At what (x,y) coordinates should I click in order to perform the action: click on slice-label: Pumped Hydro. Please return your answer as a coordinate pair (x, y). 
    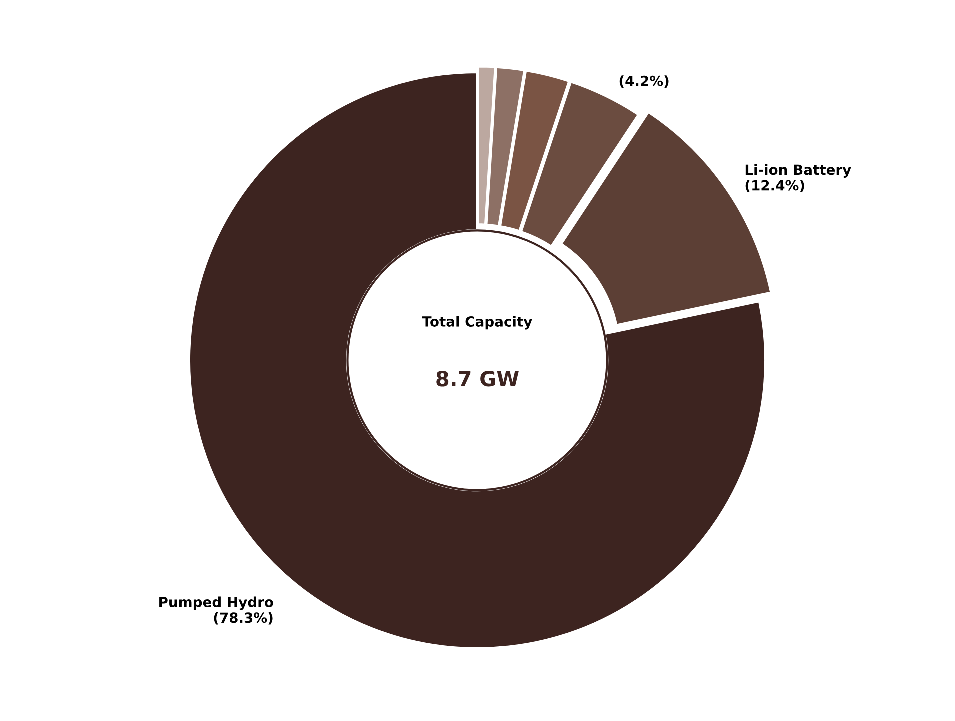
    Looking at the image, I should click on (217, 603).